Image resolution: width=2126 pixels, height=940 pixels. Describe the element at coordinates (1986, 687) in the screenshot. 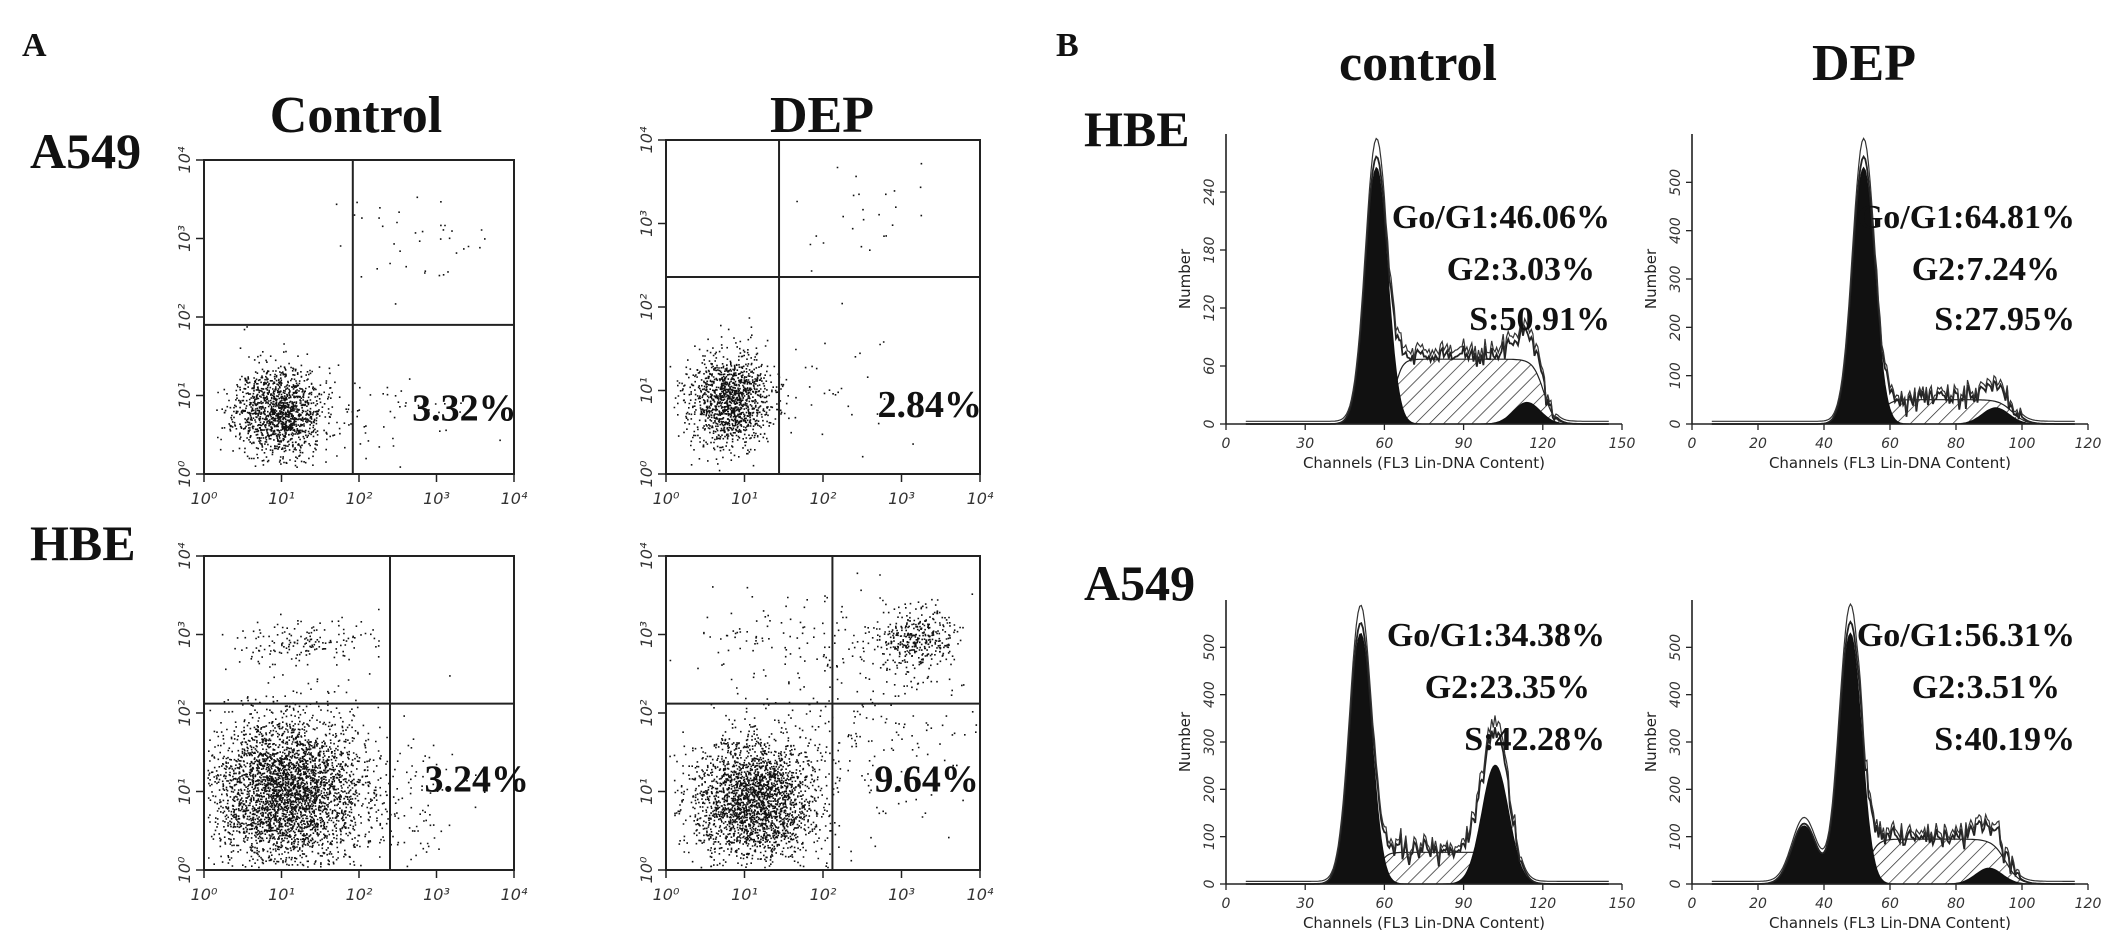

I see `g2-percent: G2:3.51%` at that location.